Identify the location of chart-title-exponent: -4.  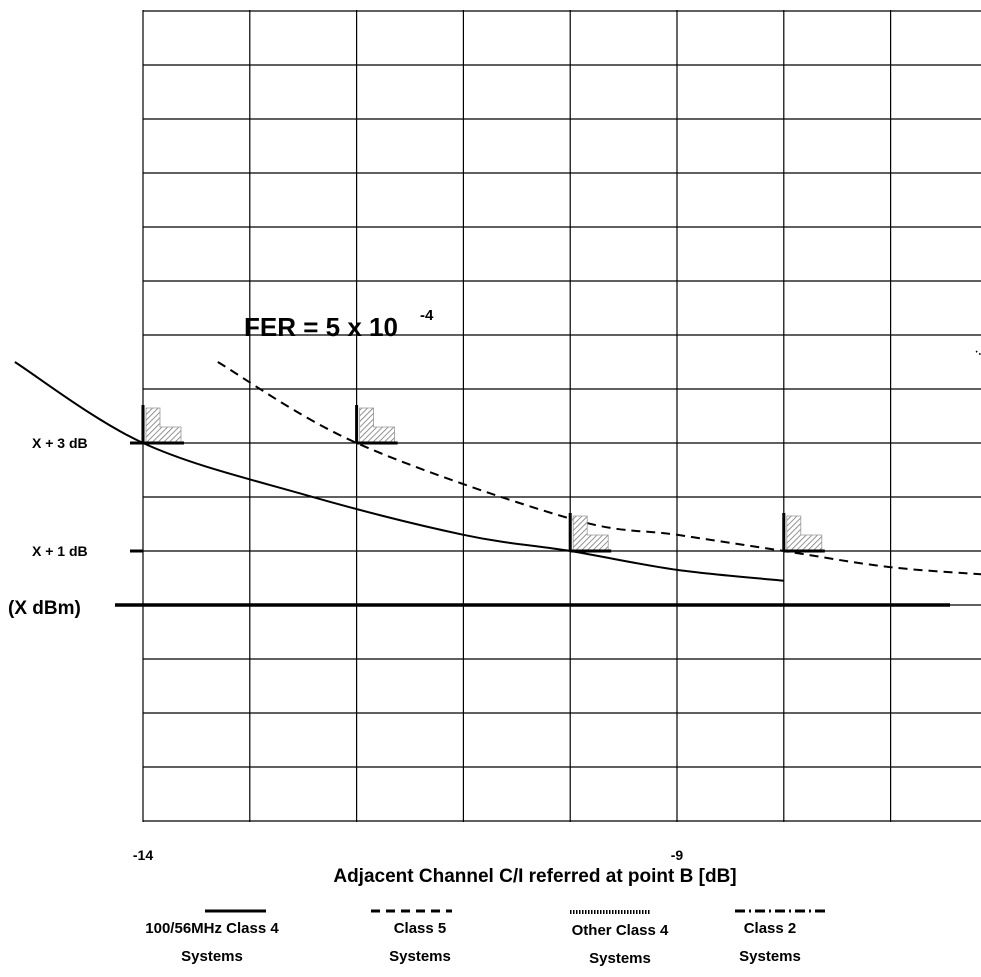
(427, 315).